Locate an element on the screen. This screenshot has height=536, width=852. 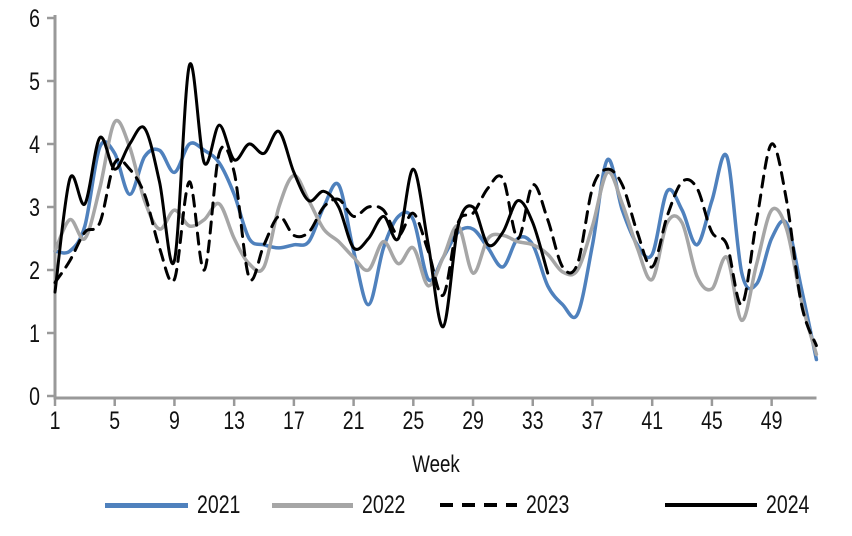
x-tick-label: 9 is located at coordinates (174, 421).